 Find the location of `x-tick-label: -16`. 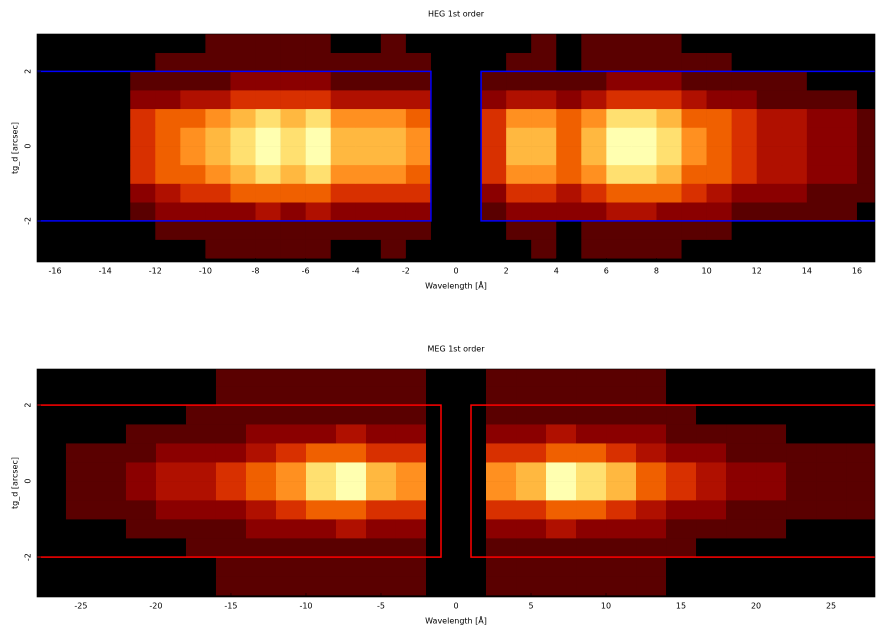

x-tick-label: -16 is located at coordinates (55, 271).